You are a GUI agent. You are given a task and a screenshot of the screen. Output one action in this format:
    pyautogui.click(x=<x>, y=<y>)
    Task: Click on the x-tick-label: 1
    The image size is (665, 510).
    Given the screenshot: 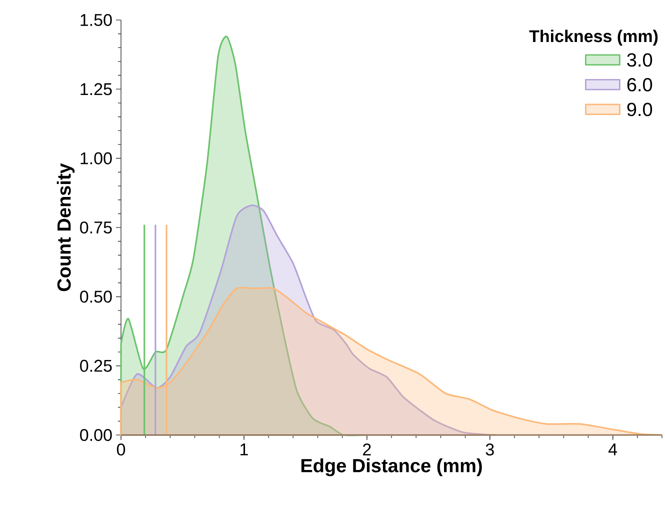 What is the action you would take?
    pyautogui.click(x=244, y=450)
    